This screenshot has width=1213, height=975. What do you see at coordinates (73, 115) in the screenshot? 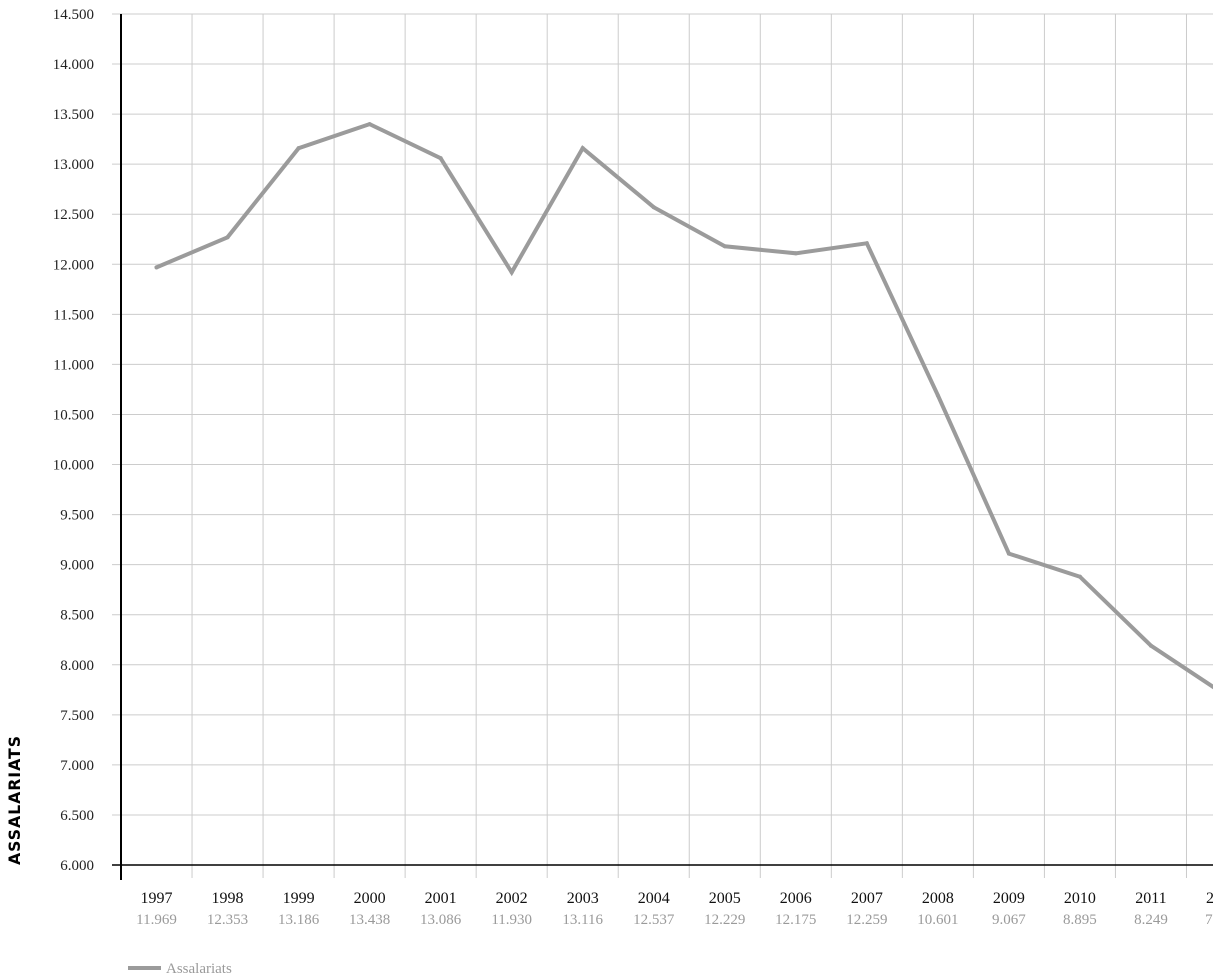
I see `y-tick-label: 13.500` at bounding box center [73, 115].